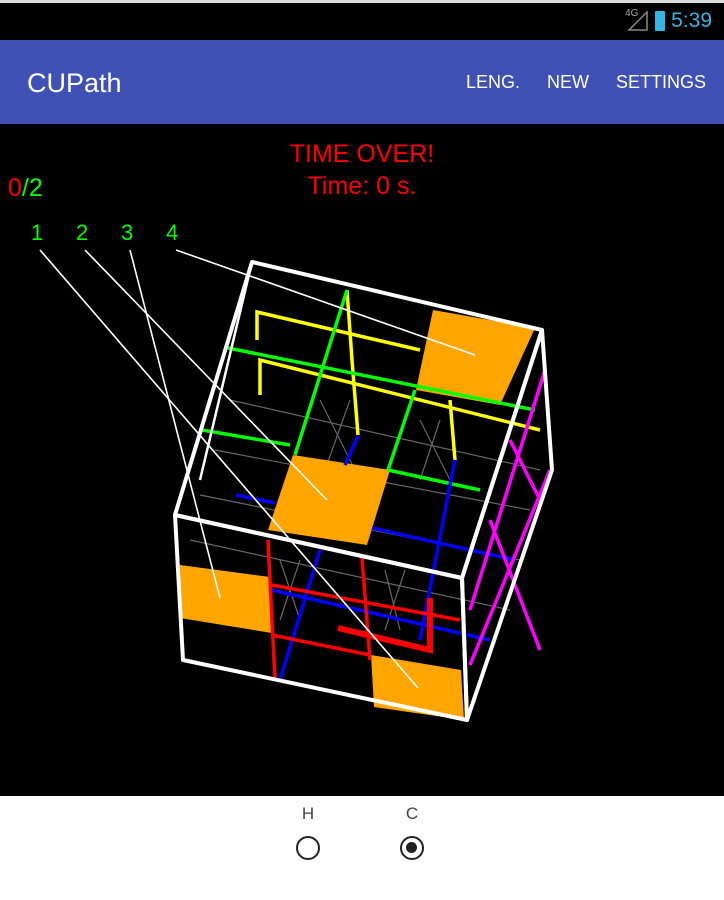 This screenshot has height=900, width=724. Describe the element at coordinates (308, 848) in the screenshot. I see `mode-h-radio` at that location.